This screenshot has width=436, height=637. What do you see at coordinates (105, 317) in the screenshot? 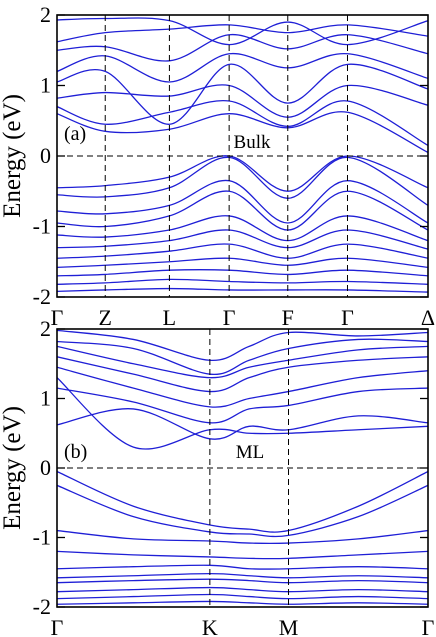
I see `kpoint-label: Z` at bounding box center [105, 317].